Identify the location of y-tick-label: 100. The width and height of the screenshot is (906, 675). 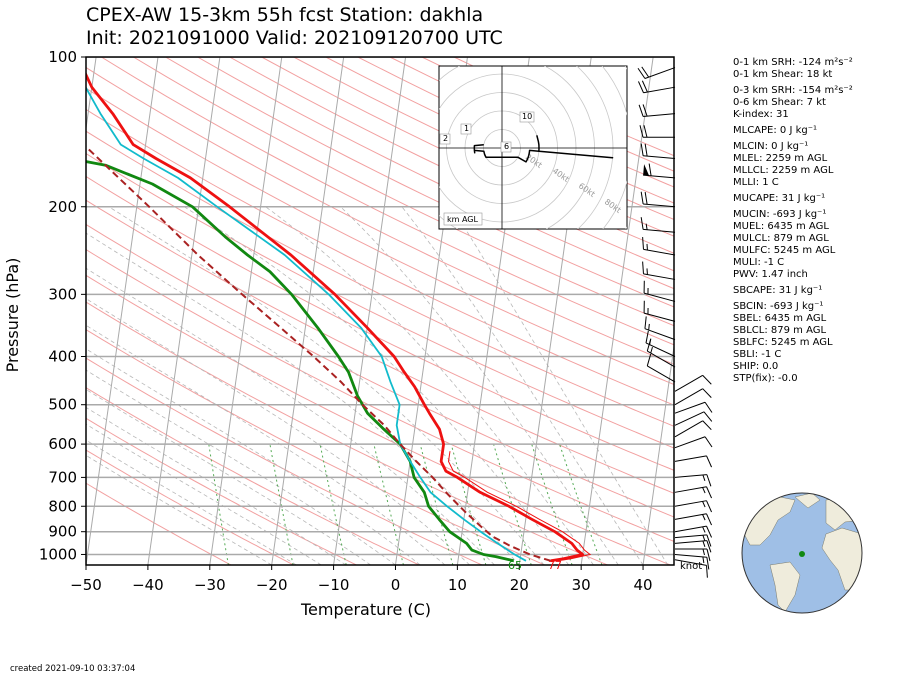
(62, 57).